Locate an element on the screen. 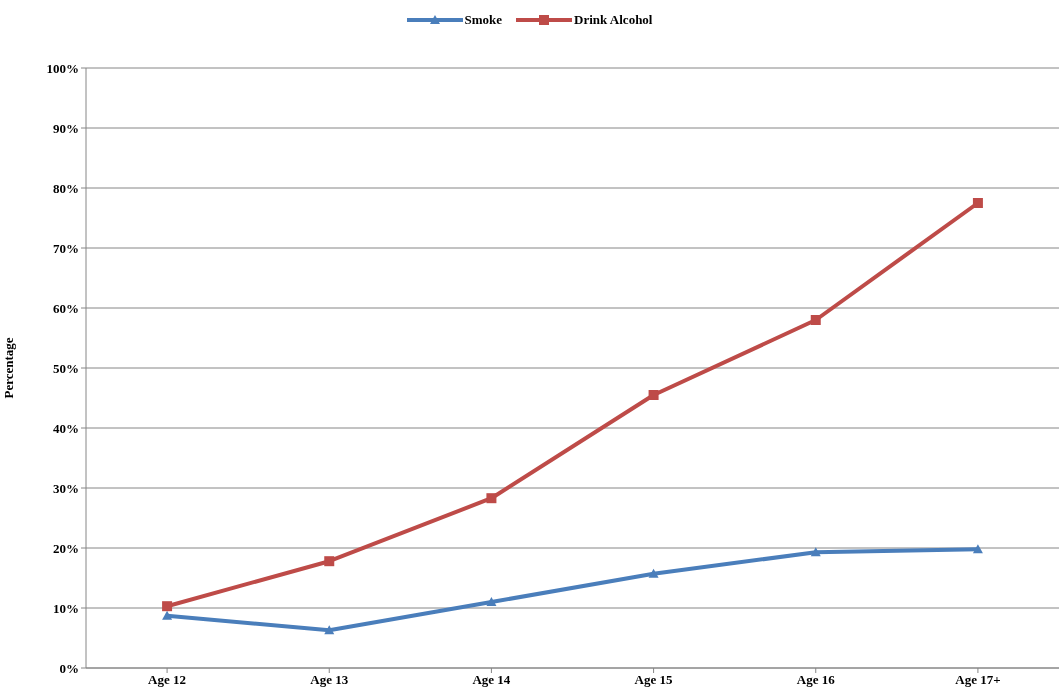 The image size is (1059, 695). legend-label: Drink Alcohol is located at coordinates (613, 20).